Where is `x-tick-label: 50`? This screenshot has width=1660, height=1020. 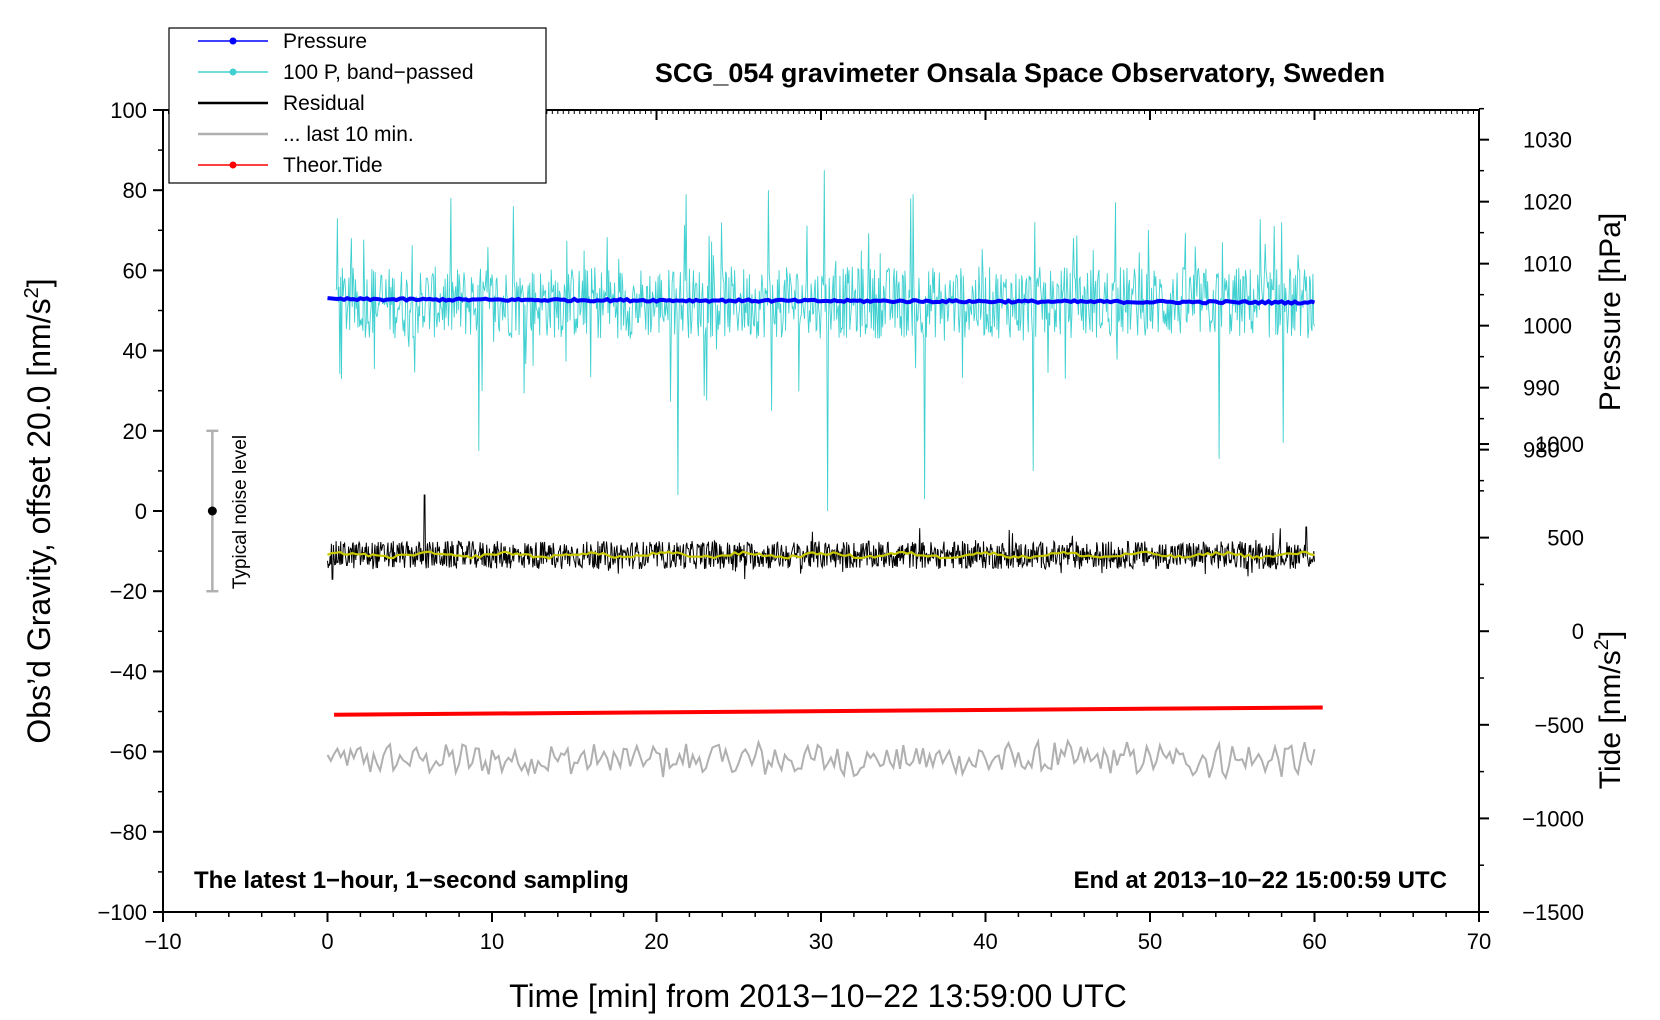 x-tick-label: 50 is located at coordinates (1150, 941).